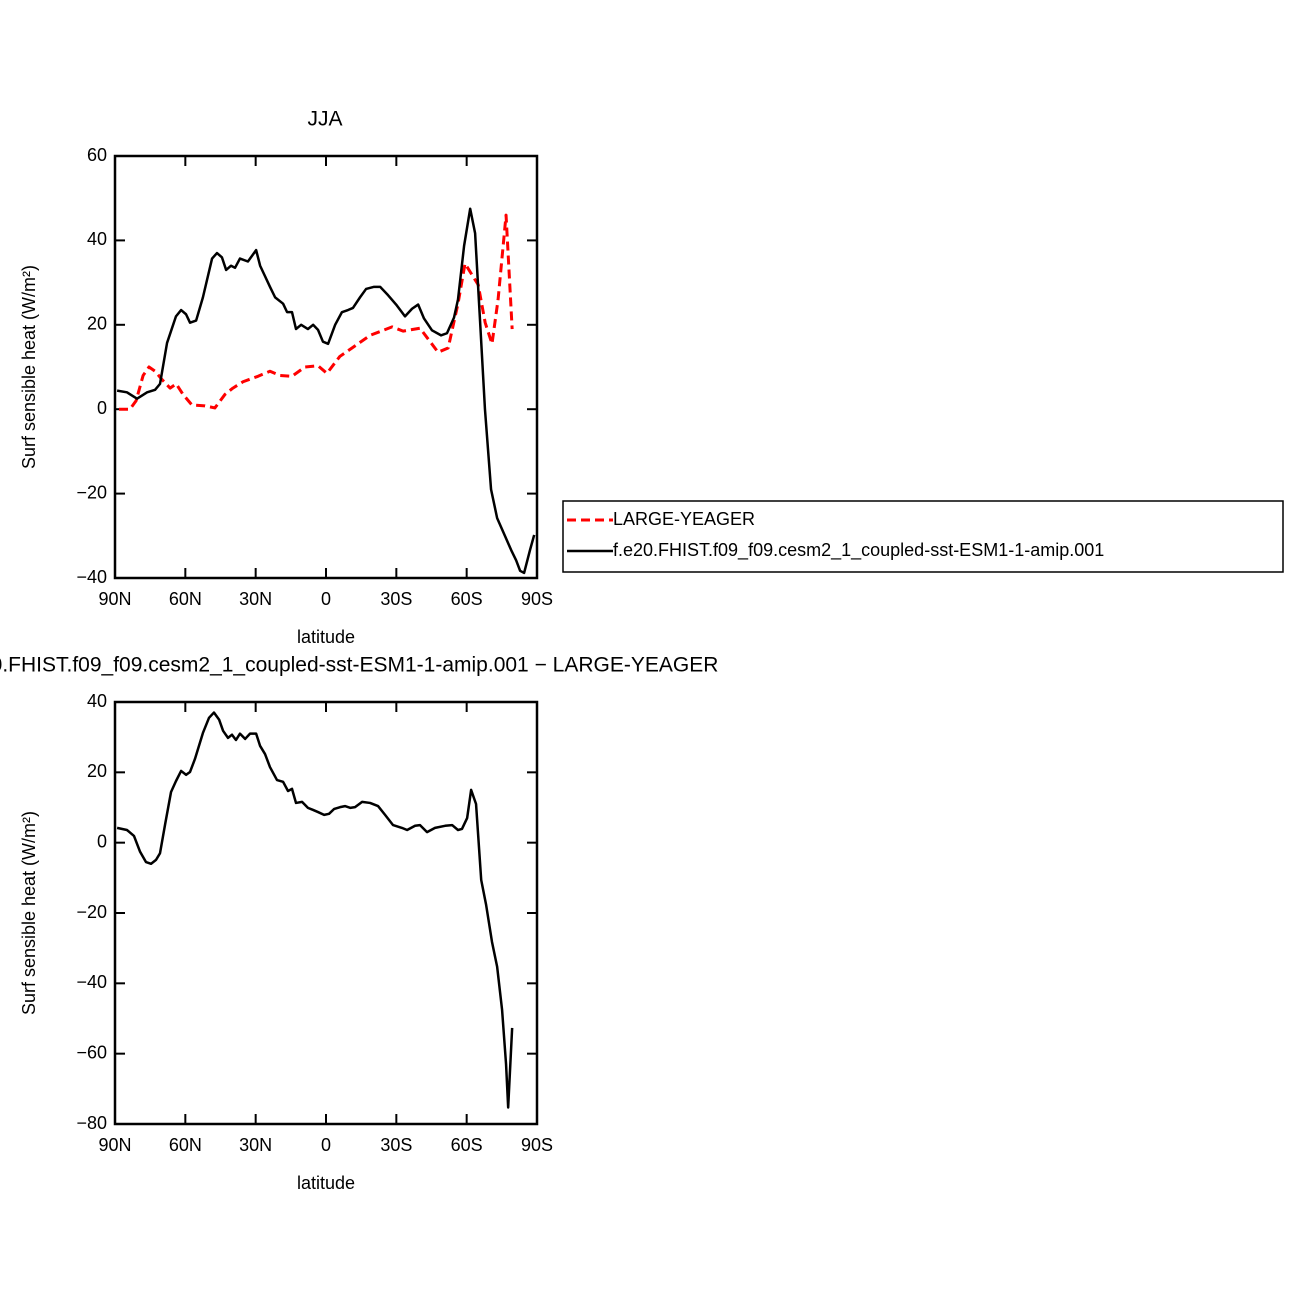 The width and height of the screenshot is (1302, 1302). I want to click on y-tick-label: −80, so click(91, 1123).